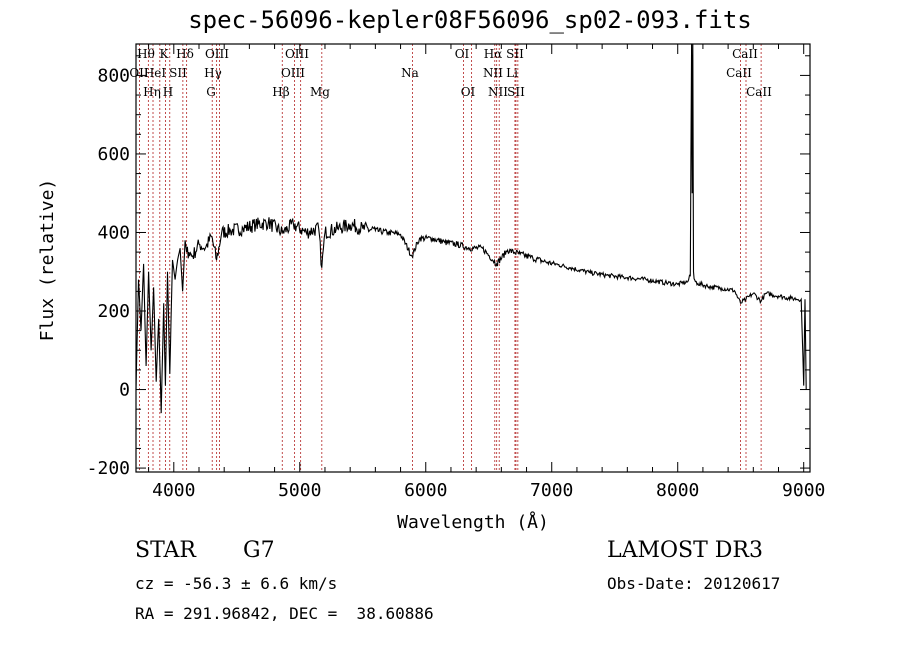  I want to click on y-tick-label: 400, so click(113, 232).